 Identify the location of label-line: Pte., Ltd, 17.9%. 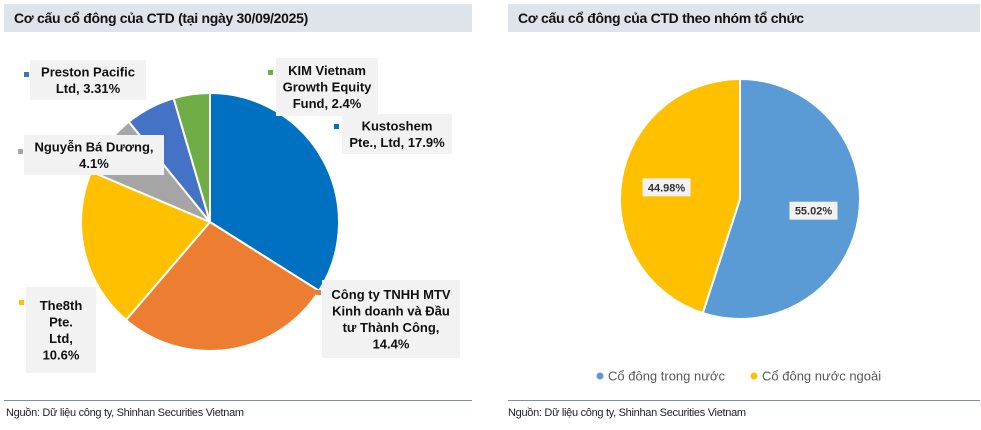
(397, 142).